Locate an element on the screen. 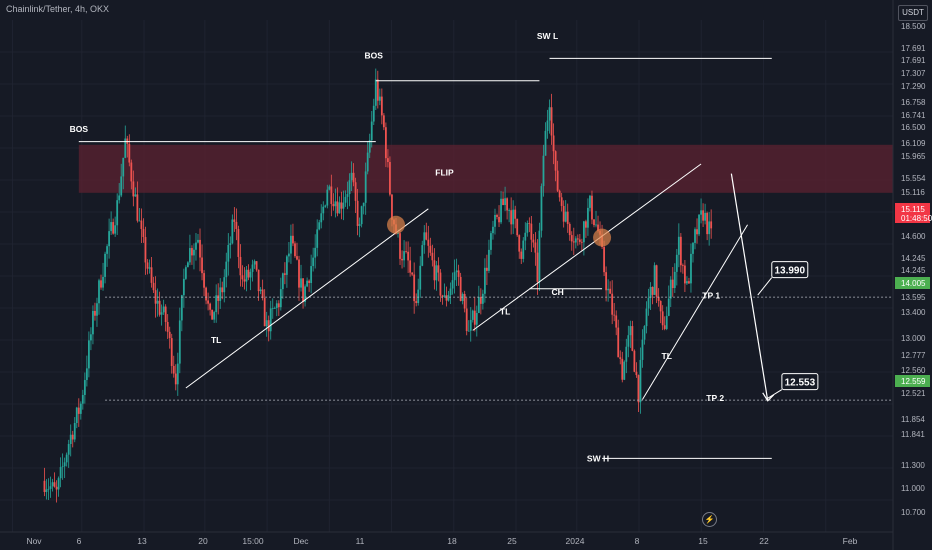 Image resolution: width=932 pixels, height=550 pixels. price-tick-label: 15.965 is located at coordinates (913, 156).